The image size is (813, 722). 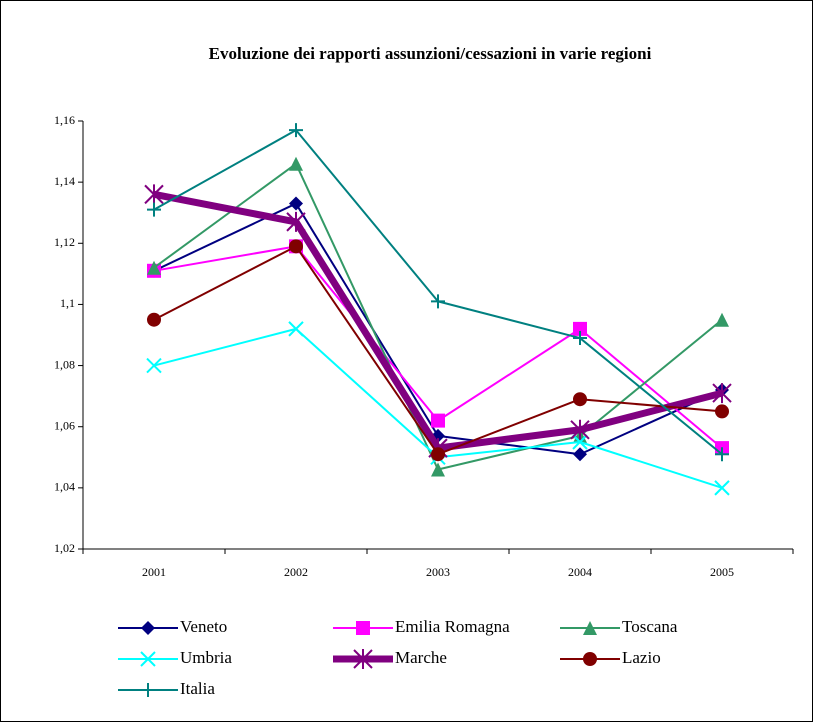 What do you see at coordinates (154, 572) in the screenshot?
I see `x-tick-label: 2001` at bounding box center [154, 572].